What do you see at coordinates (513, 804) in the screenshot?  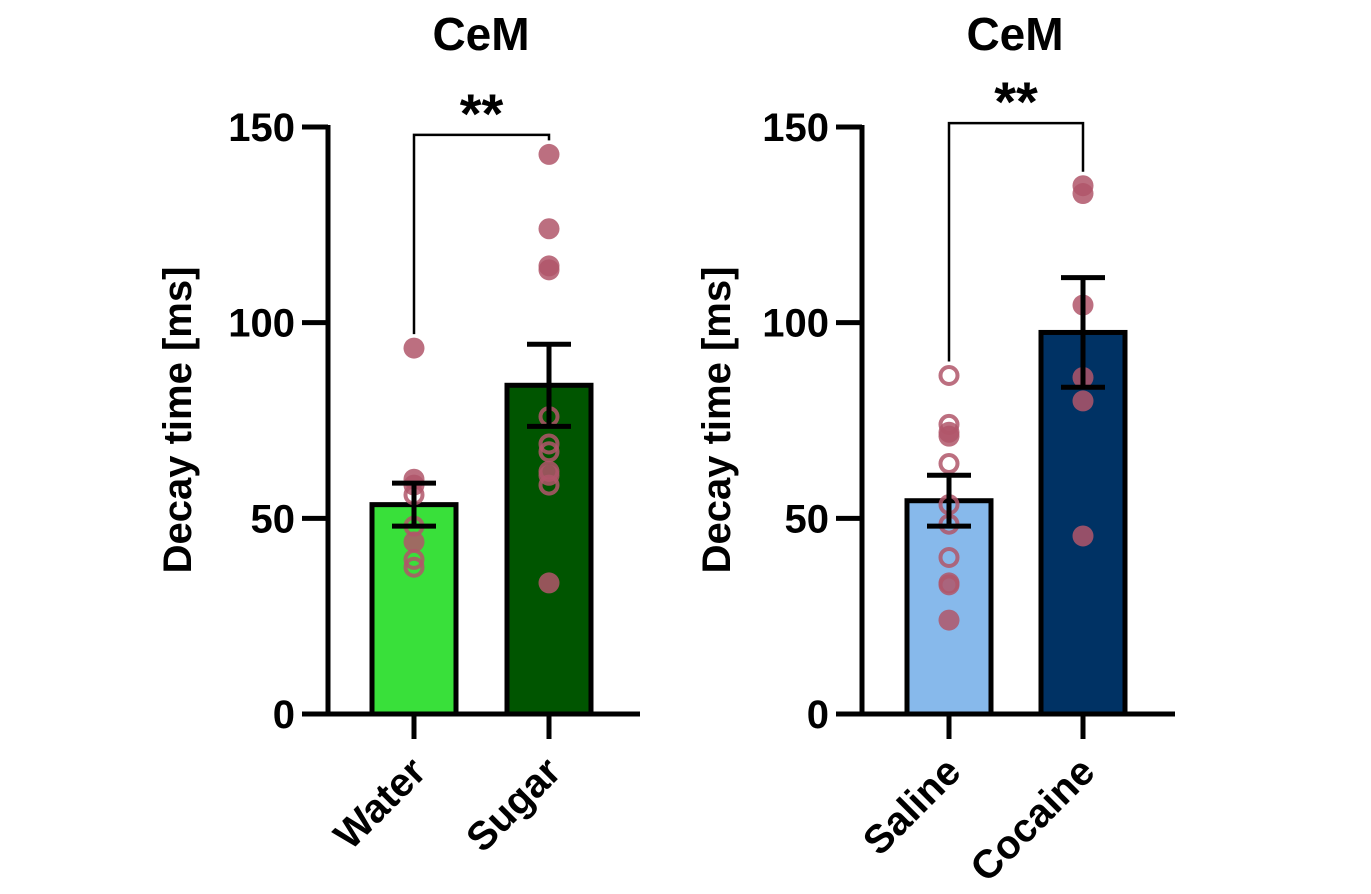 I see `x-tick-label: Sugar` at bounding box center [513, 804].